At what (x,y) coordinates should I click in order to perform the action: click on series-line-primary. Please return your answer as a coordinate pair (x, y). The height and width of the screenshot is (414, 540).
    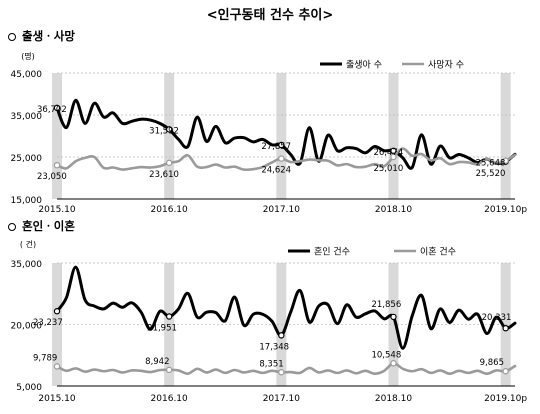
    Looking at the image, I should click on (286, 134).